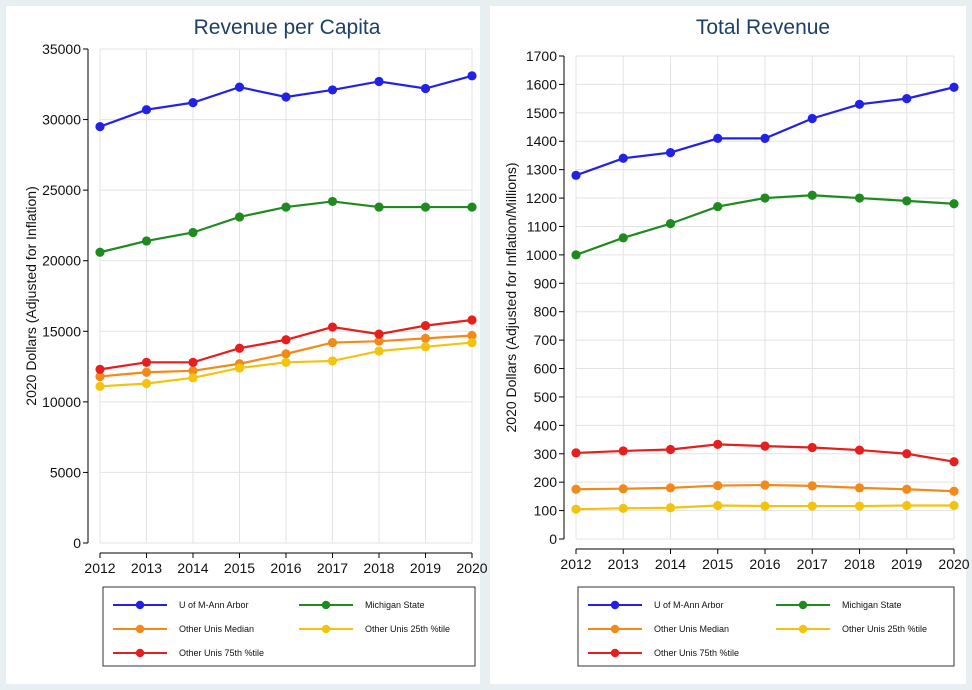  What do you see at coordinates (812, 564) in the screenshot?
I see `x-tick-label: 2017` at bounding box center [812, 564].